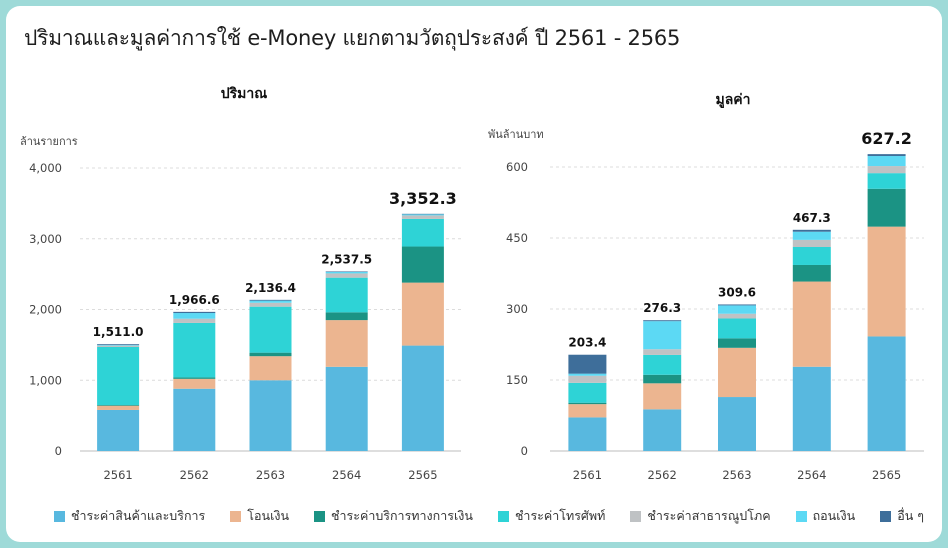  Describe the element at coordinates (737, 292) in the screenshot. I see `total-label: 309.6` at that location.